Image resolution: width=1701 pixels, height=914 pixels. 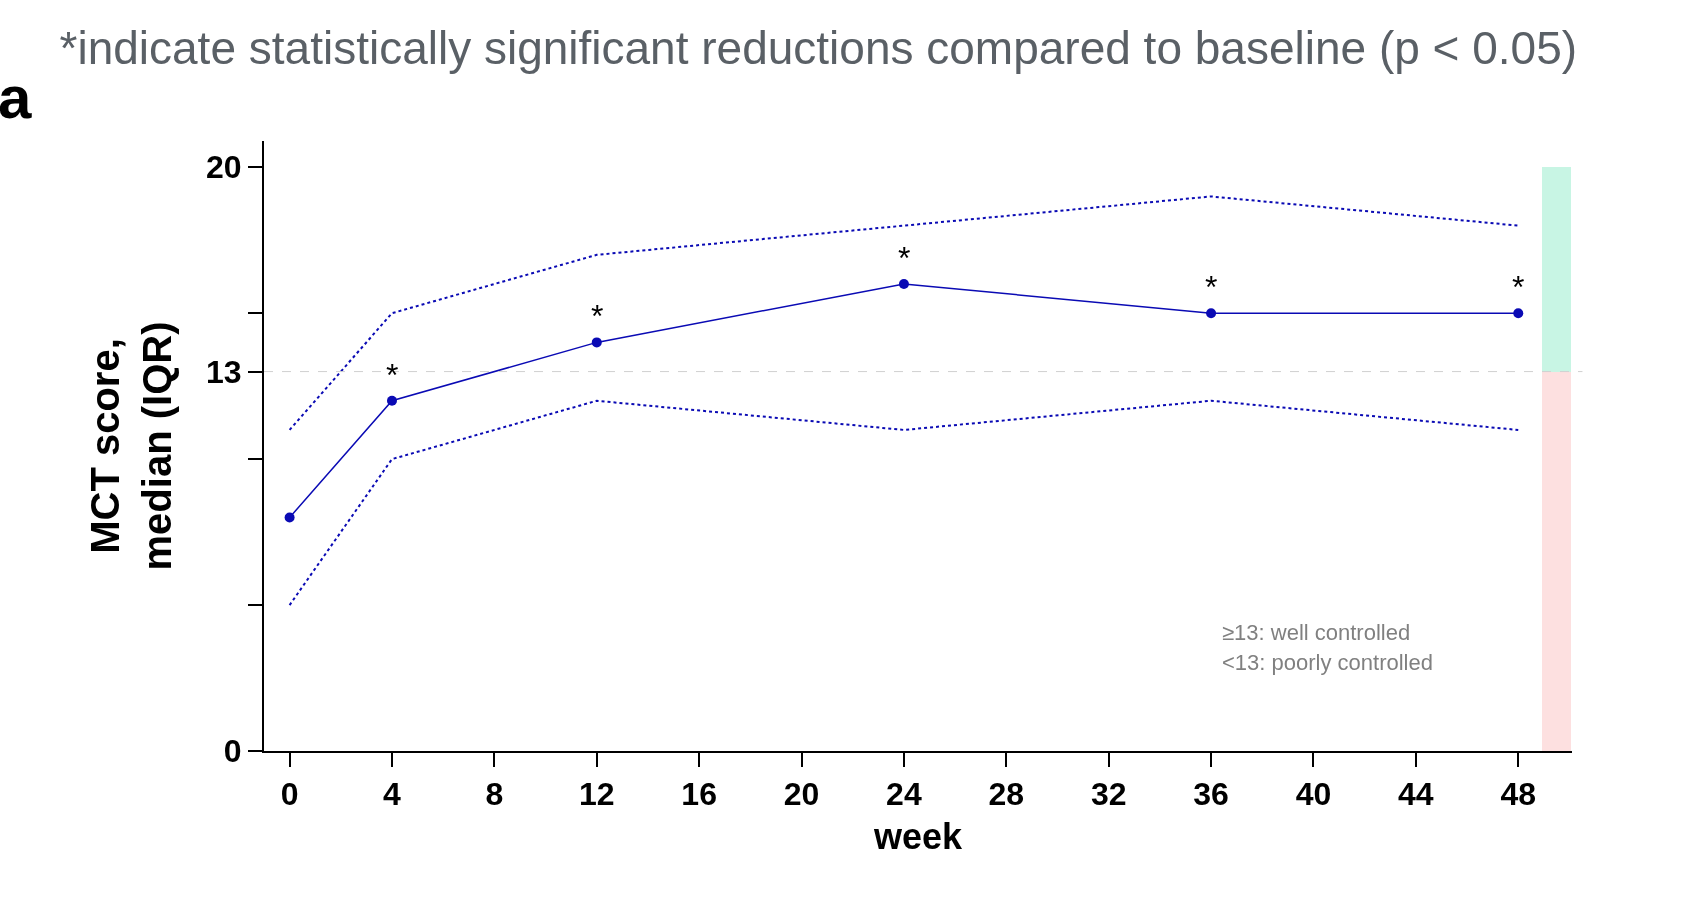 I want to click on y-tick-label: 0, so click(x=232, y=751).